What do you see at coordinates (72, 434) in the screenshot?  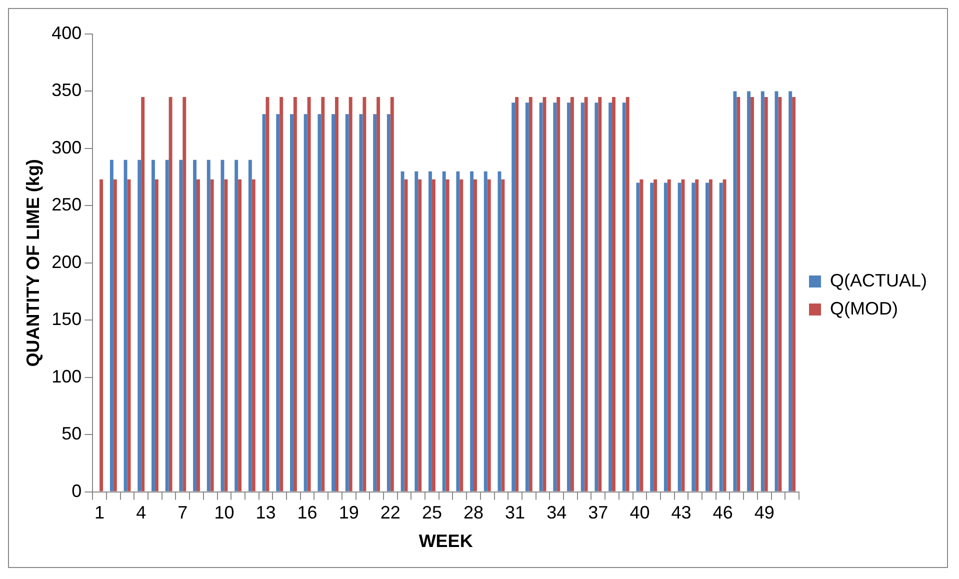 I see `y-tick-label: 50` at bounding box center [72, 434].